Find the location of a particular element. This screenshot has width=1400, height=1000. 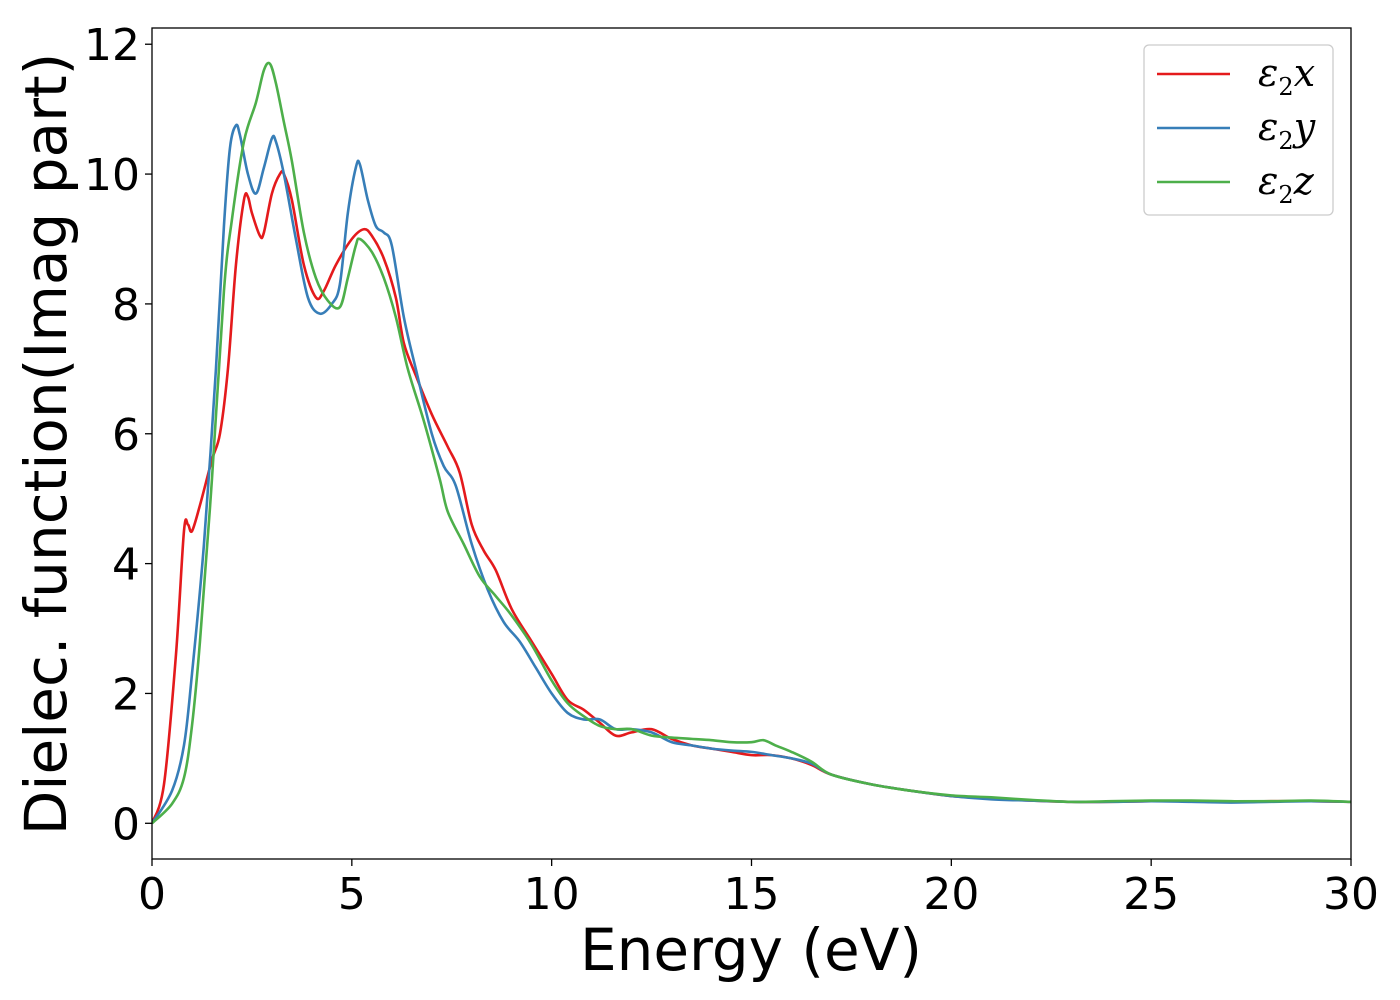

y-tick-label: 0 is located at coordinates (126, 824).